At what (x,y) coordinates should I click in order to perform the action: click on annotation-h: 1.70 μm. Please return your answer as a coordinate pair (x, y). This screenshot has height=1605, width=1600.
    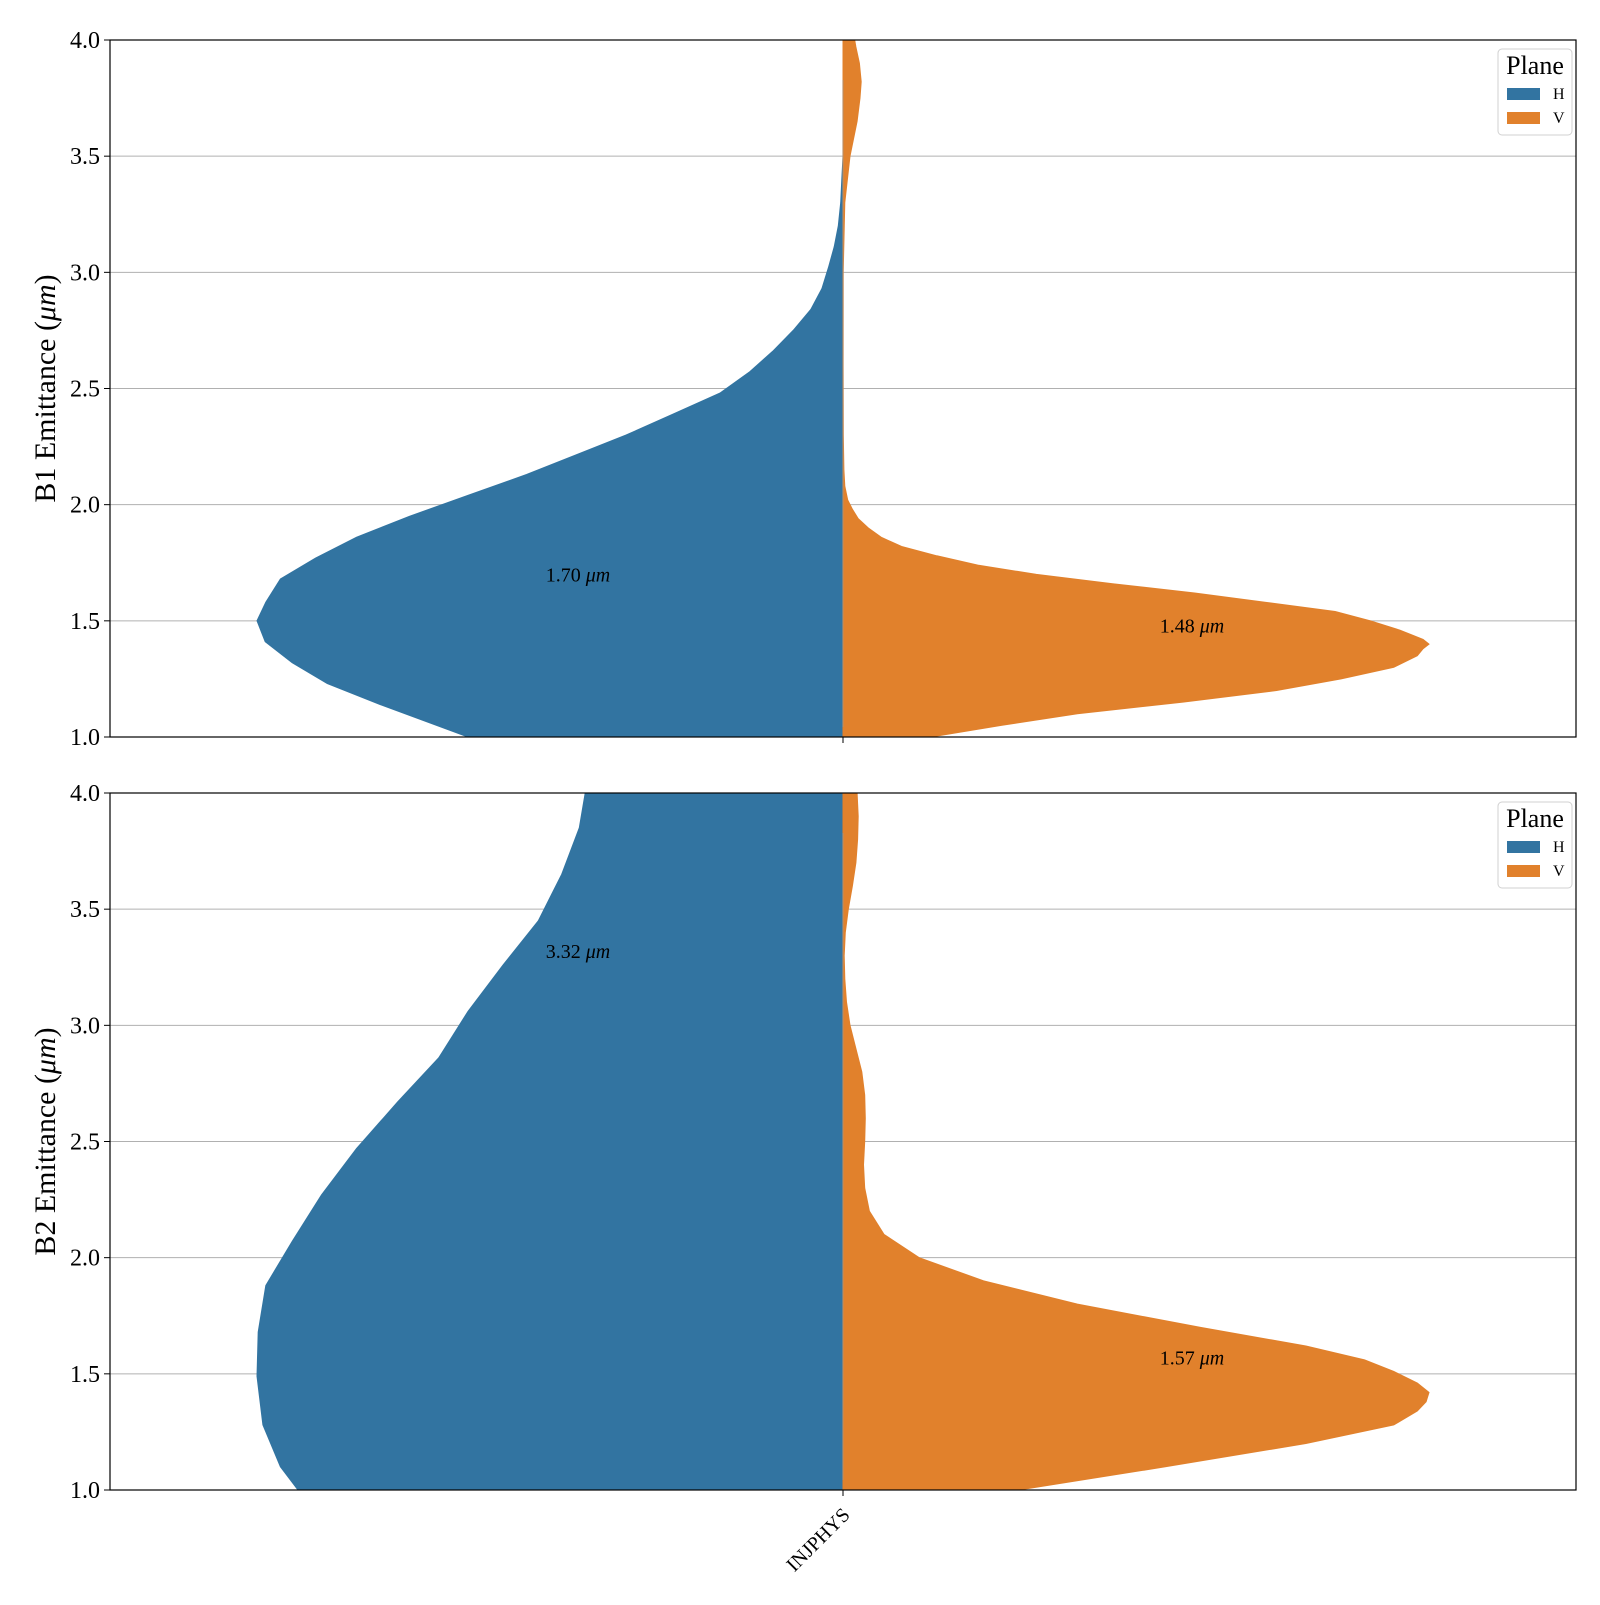
    Looking at the image, I should click on (578, 575).